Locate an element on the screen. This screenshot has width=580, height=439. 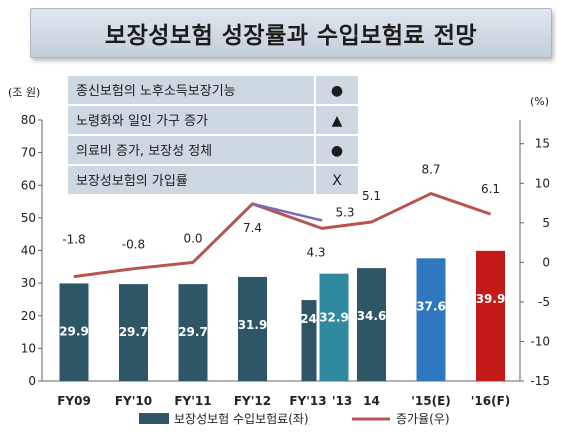
legend-bar-swatch is located at coordinates (154, 418).